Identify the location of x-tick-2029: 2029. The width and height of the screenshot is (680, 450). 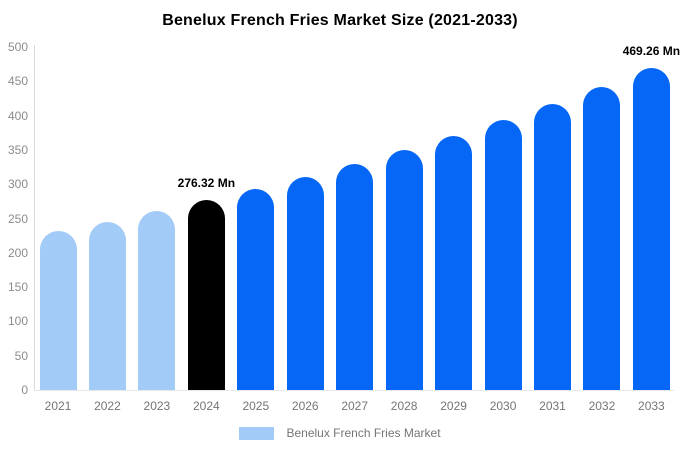
(453, 406).